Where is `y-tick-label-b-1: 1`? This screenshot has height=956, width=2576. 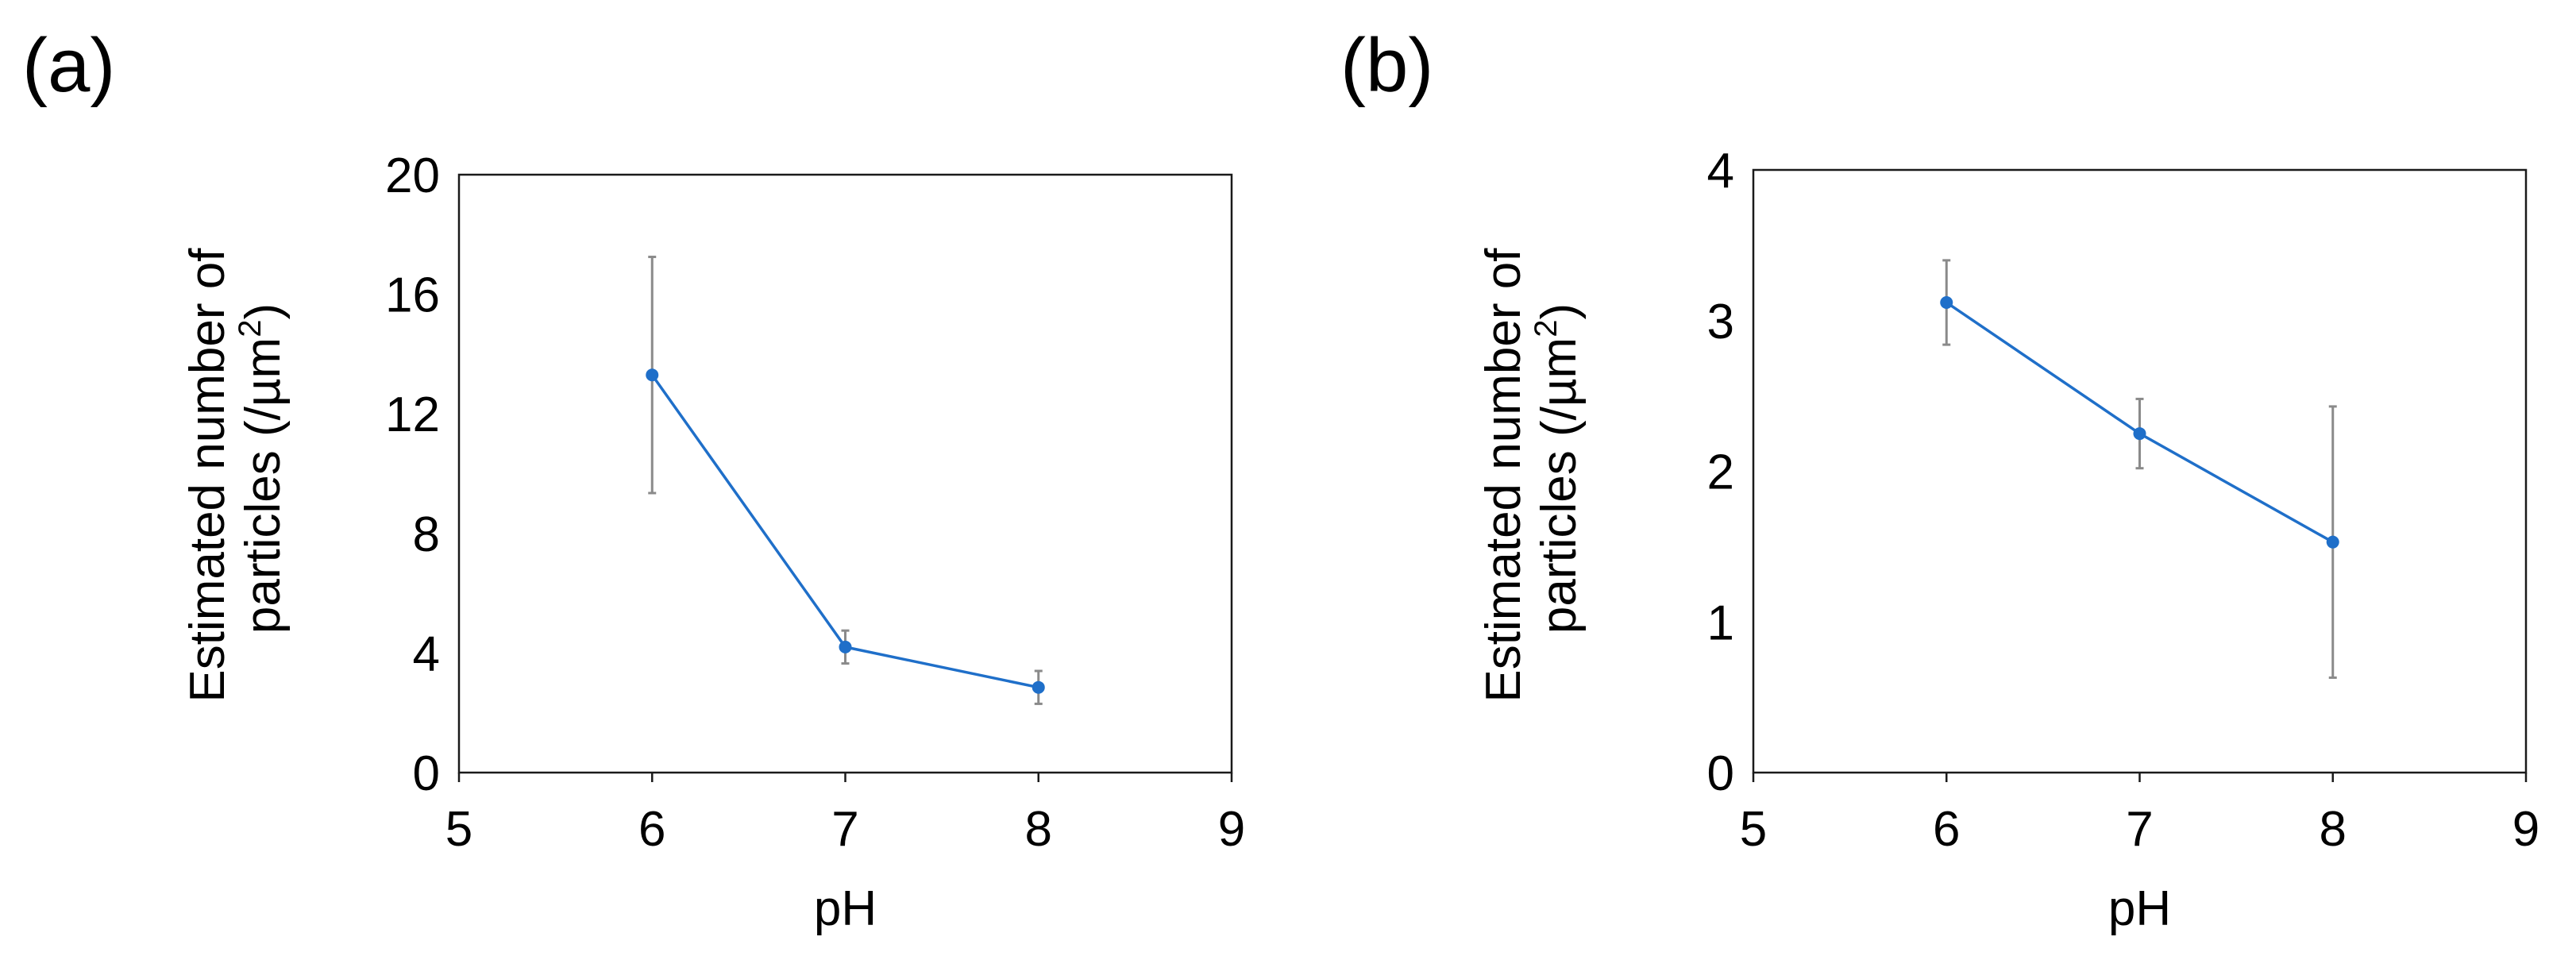 y-tick-label-b-1: 1 is located at coordinates (1720, 623).